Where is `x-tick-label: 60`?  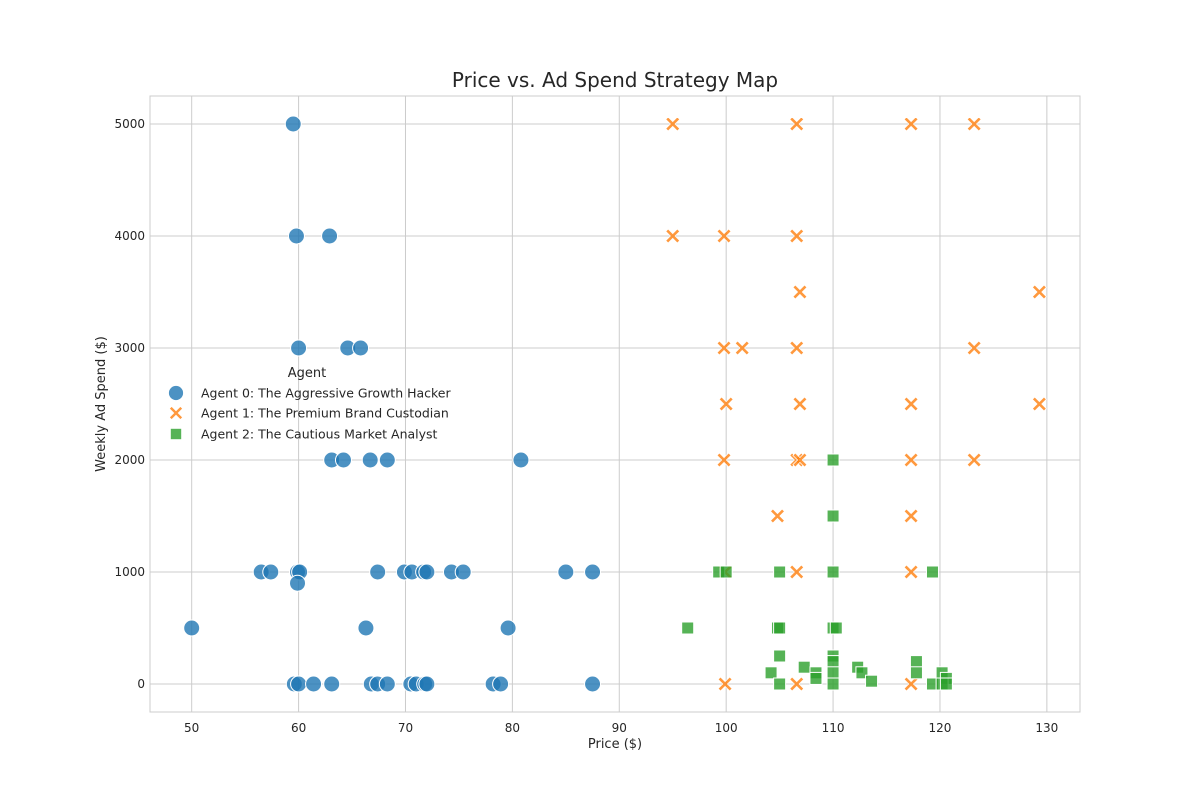 x-tick-label: 60 is located at coordinates (298, 728).